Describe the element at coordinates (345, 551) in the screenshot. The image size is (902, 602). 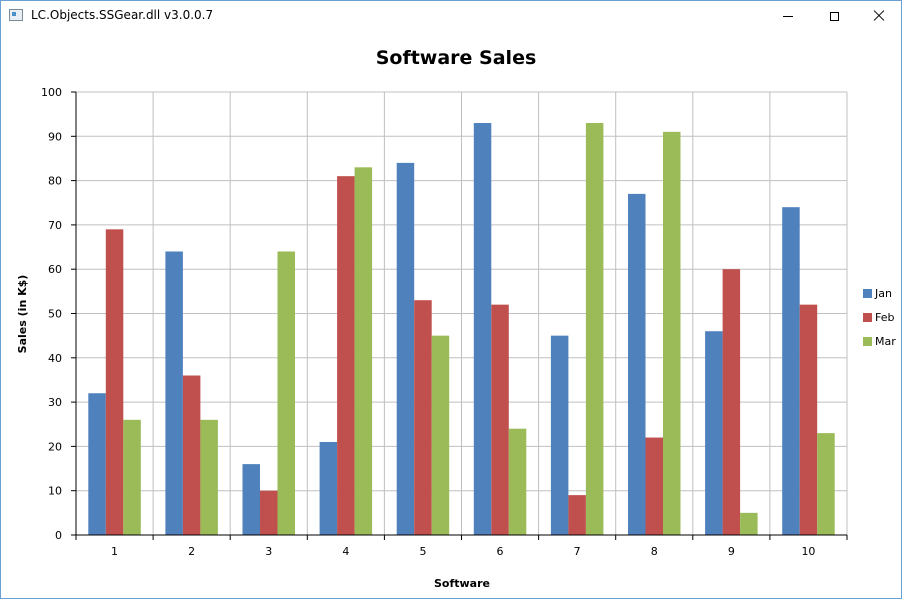
I see `x-tick-label: 4` at that location.